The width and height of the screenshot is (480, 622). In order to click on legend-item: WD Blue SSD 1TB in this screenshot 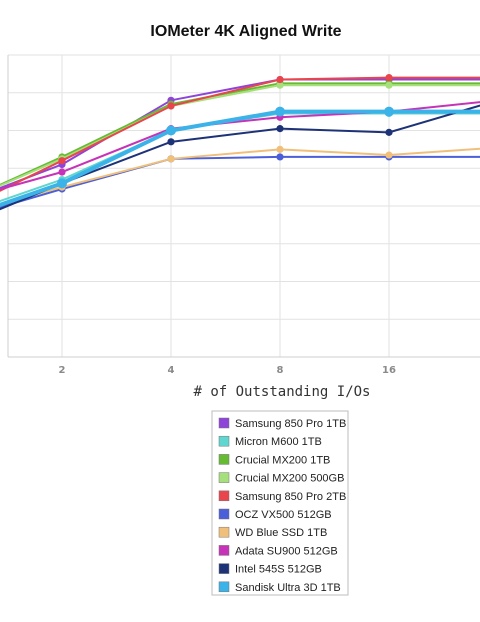, I will do `click(272, 532)`.